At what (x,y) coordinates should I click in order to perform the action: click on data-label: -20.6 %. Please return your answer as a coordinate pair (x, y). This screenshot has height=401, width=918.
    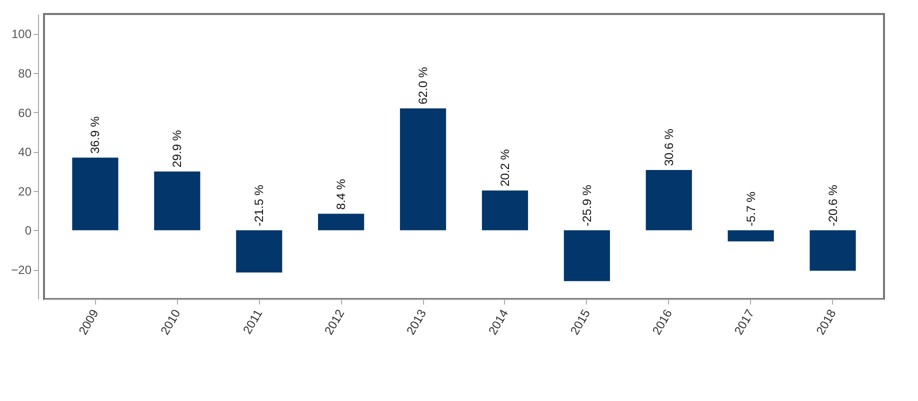
    Looking at the image, I should click on (833, 205).